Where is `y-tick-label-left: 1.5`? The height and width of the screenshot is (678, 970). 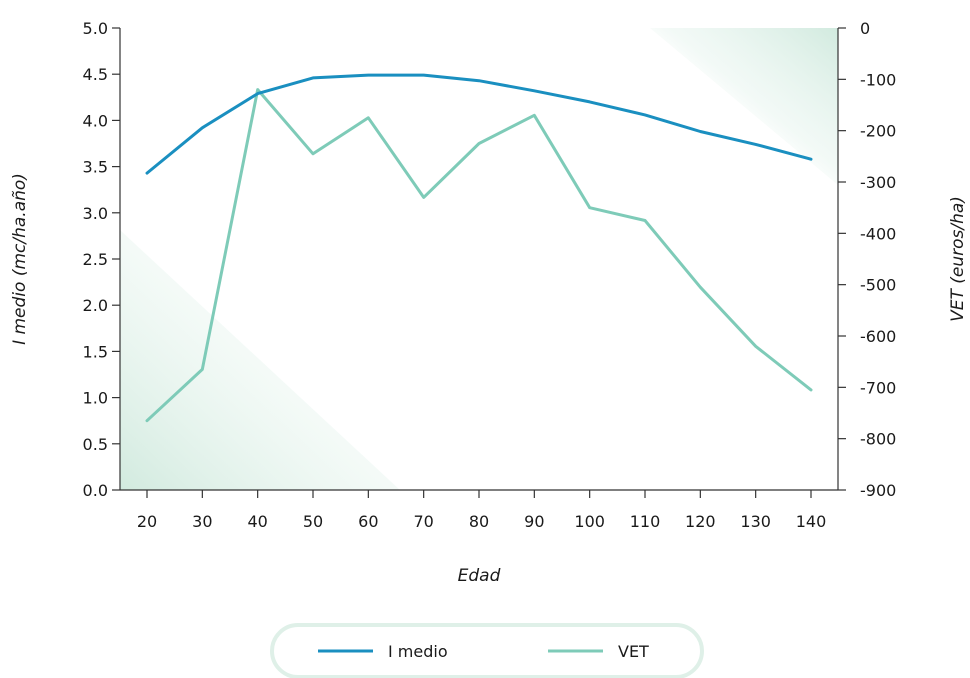
y-tick-label-left: 1.5 is located at coordinates (95, 351).